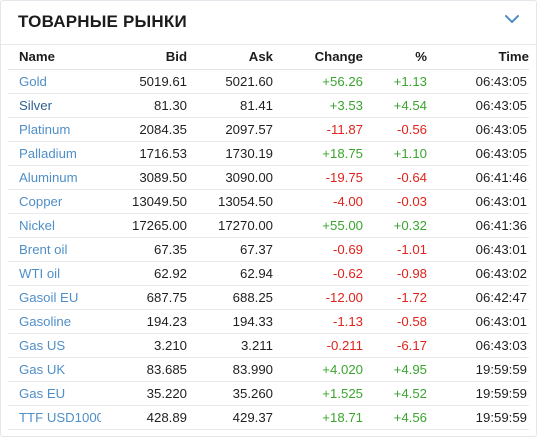 The height and width of the screenshot is (437, 537). Describe the element at coordinates (54, 297) in the screenshot. I see `commodity-name-link: Gasoil EU` at that location.